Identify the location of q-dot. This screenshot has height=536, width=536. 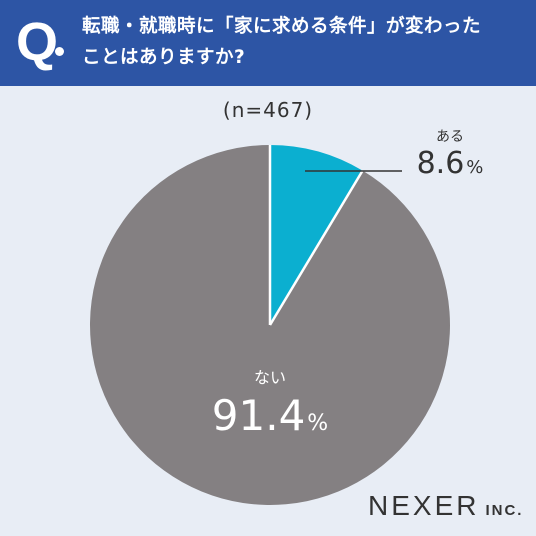
(59, 51).